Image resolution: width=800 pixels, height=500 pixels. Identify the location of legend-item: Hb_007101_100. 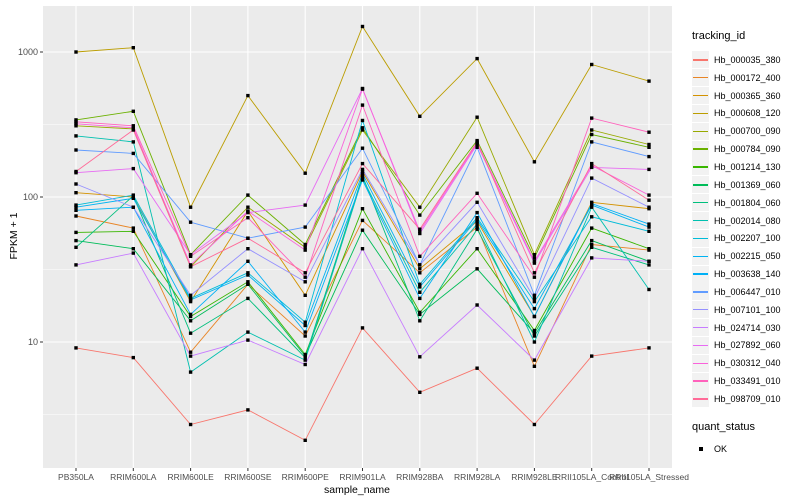
(746, 310).